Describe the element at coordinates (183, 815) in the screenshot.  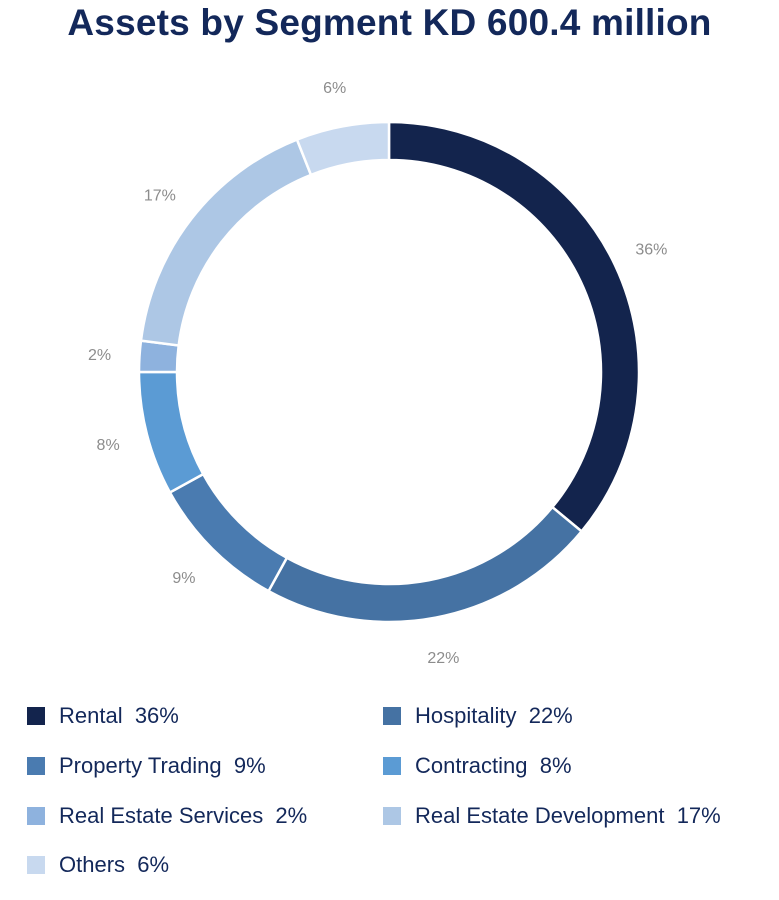
I see `legend-label: Real Estate Services 2%` at that location.